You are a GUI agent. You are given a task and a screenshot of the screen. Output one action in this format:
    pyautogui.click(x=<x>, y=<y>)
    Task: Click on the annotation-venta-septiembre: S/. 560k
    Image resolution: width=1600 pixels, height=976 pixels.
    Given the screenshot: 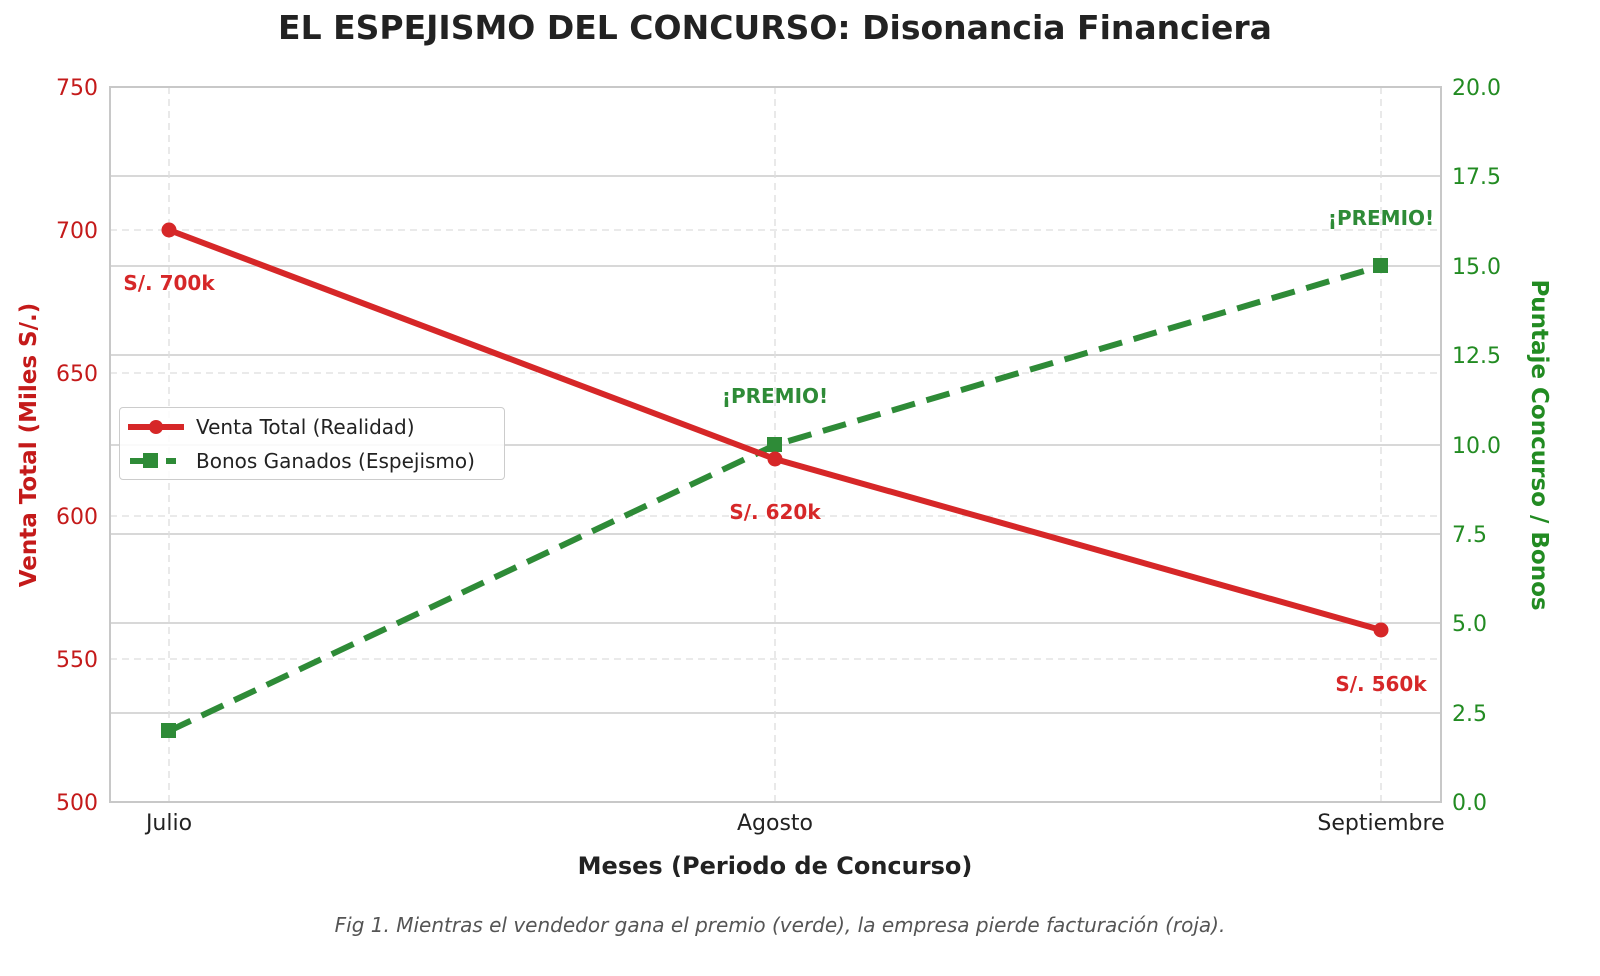 What is the action you would take?
    pyautogui.click(x=1381, y=684)
    